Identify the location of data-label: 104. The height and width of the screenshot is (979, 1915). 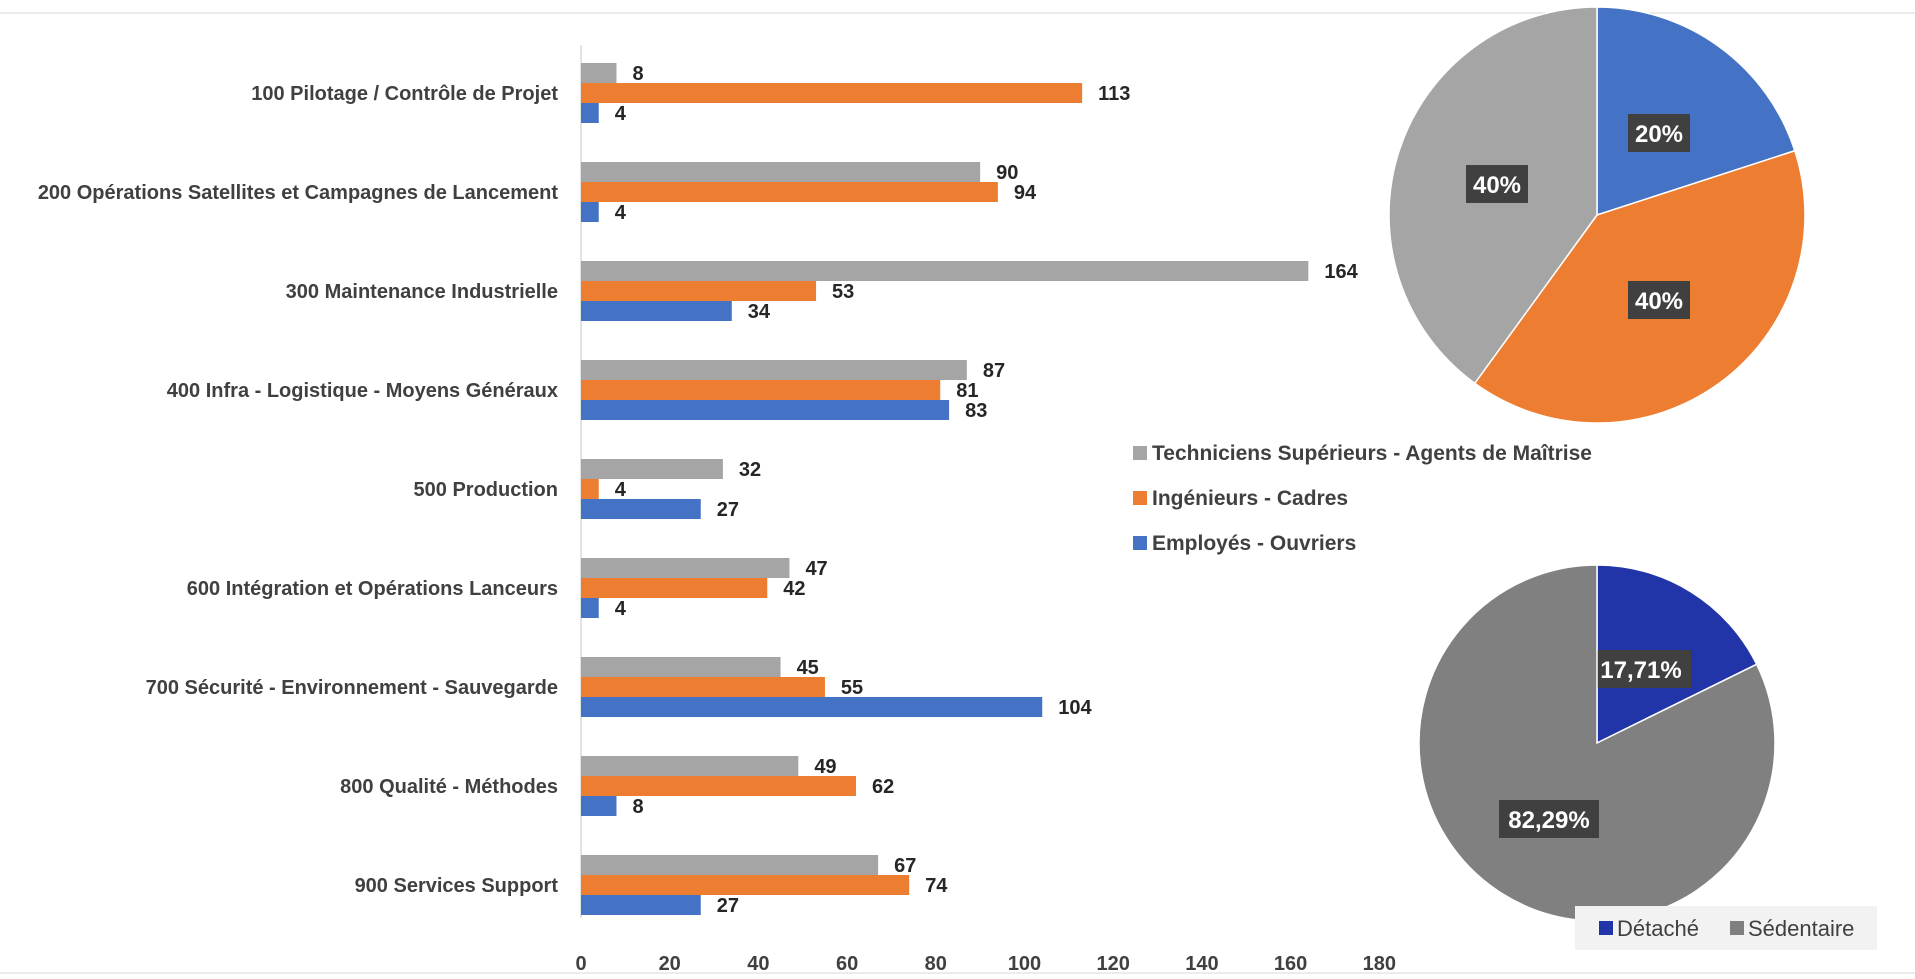
(1075, 708).